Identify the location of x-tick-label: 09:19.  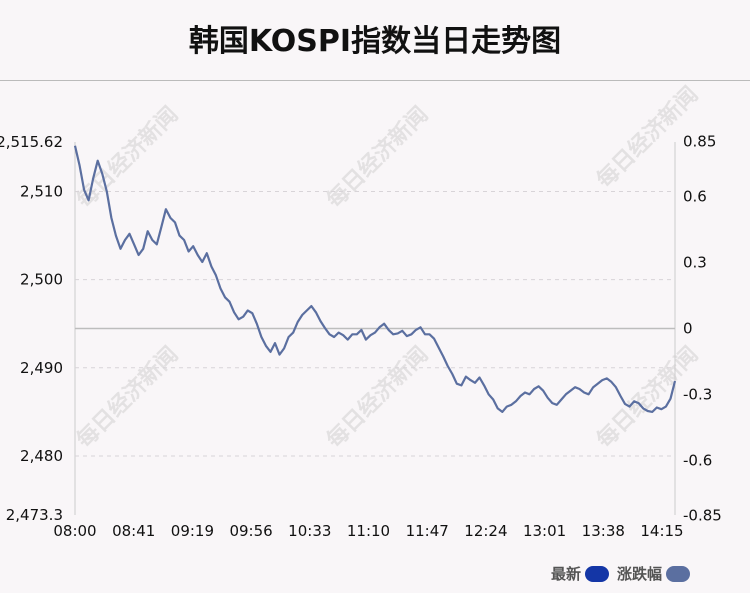
(192, 531).